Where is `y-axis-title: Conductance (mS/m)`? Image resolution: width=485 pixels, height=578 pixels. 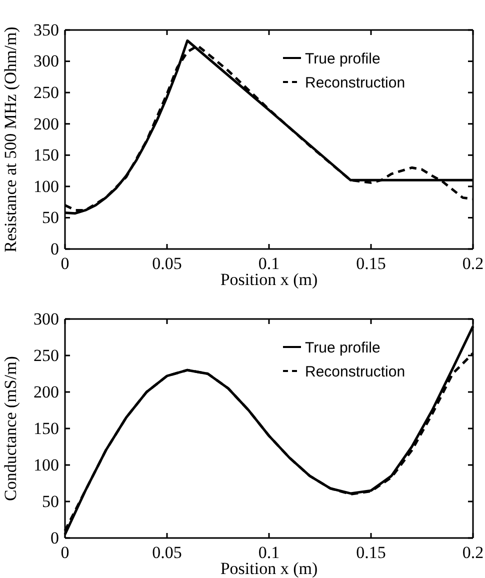
y-axis-title: Conductance (mS/m) is located at coordinates (10, 428).